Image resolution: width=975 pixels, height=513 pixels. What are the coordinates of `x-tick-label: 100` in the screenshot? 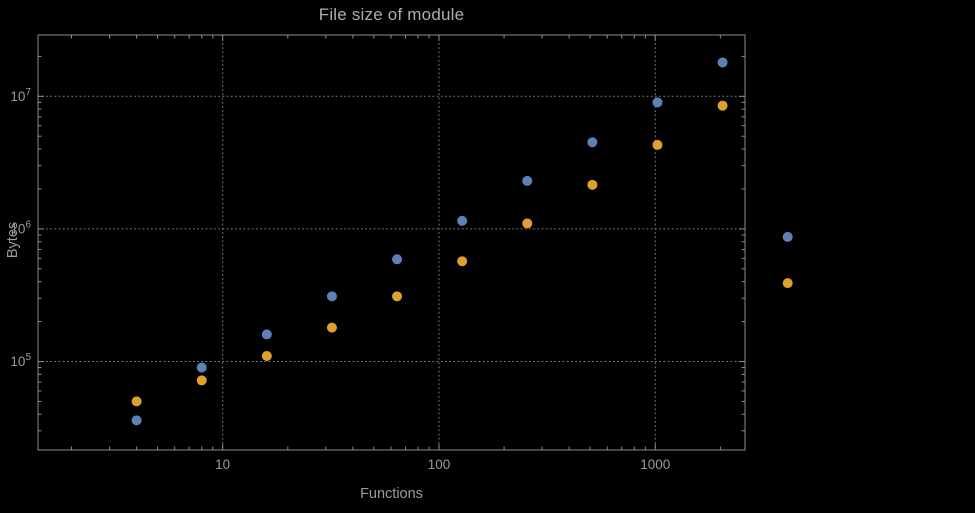 It's located at (439, 464).